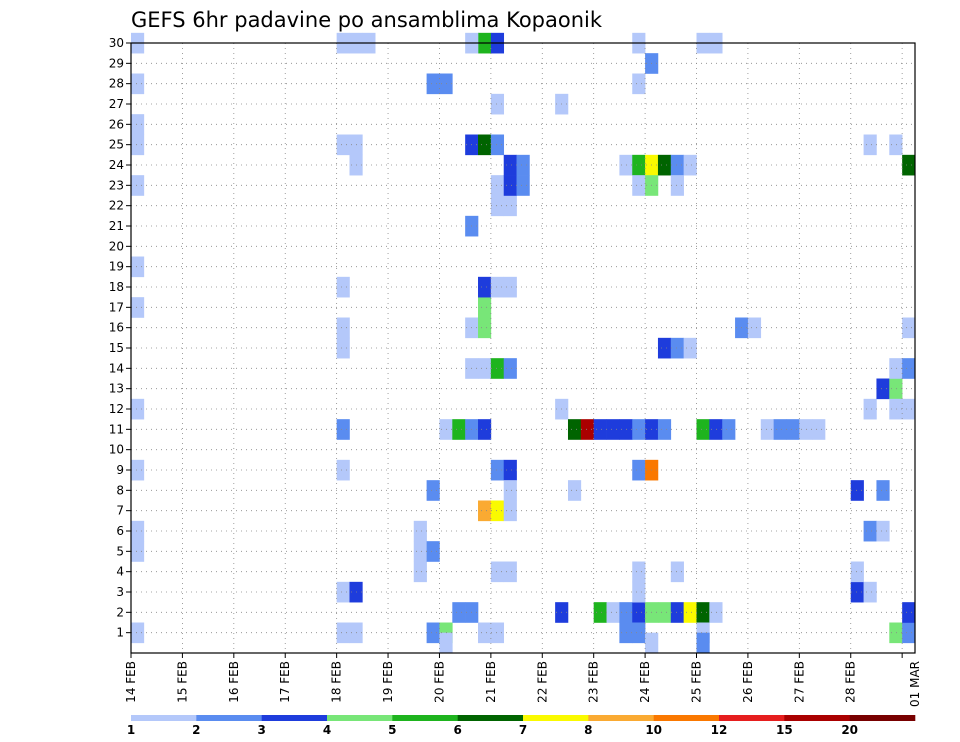 The width and height of the screenshot is (960, 742). What do you see at coordinates (116, 226) in the screenshot?
I see `y-tick-label: 21` at bounding box center [116, 226].